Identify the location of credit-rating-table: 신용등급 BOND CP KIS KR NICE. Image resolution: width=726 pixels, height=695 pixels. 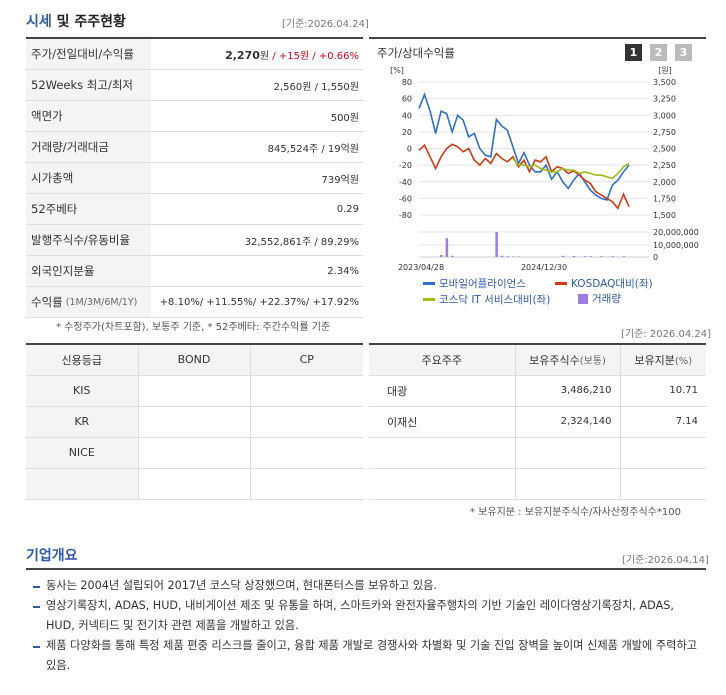
(194, 421).